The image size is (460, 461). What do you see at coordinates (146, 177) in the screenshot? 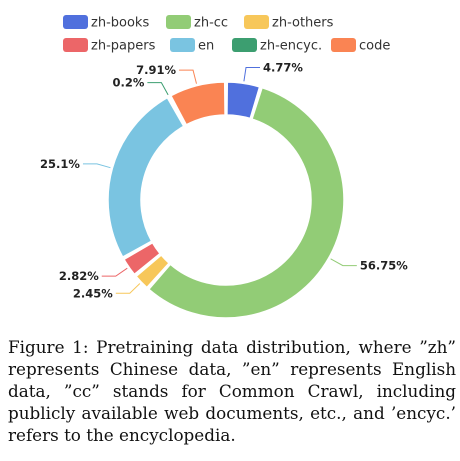
I see `slice-en` at bounding box center [146, 177].